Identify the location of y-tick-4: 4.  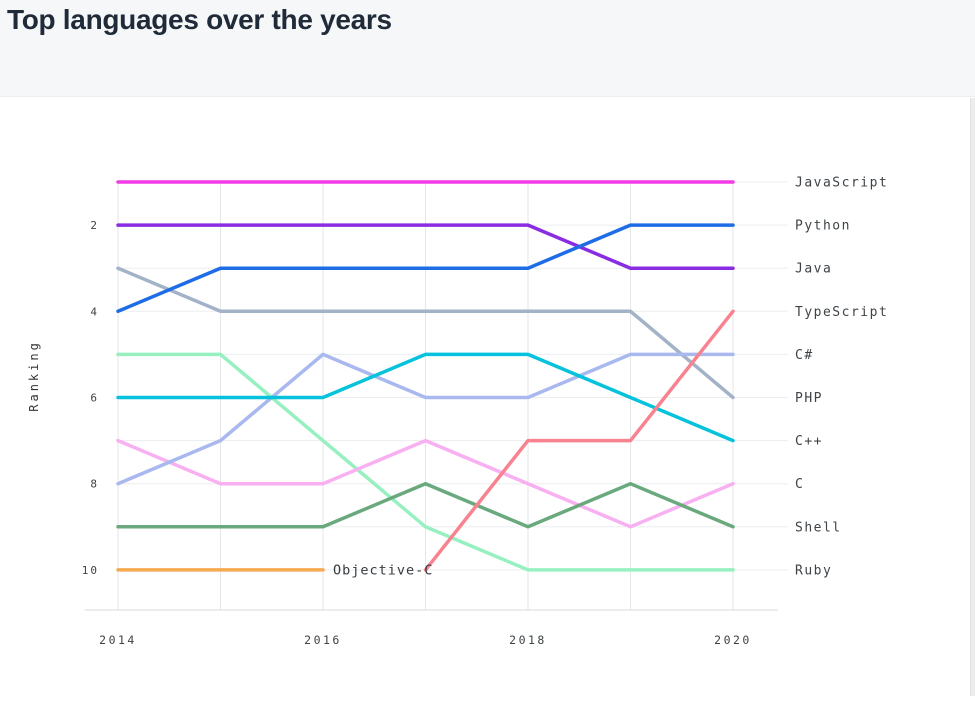
(94, 311).